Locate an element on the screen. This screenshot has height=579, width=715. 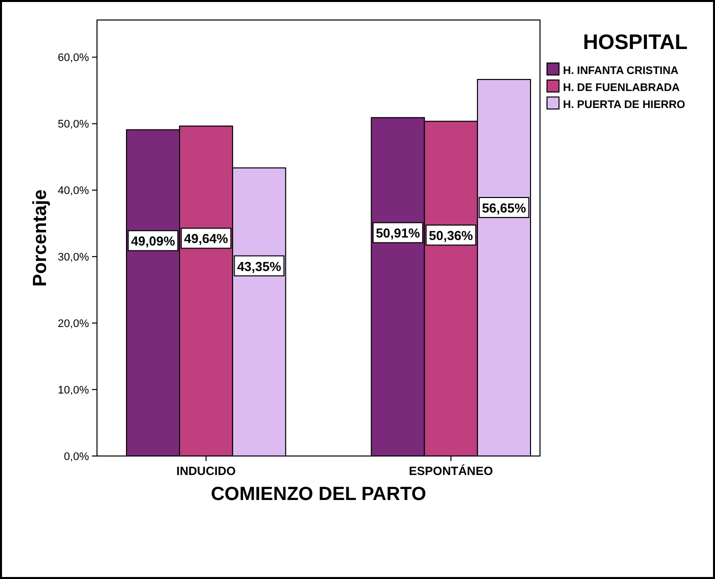
data-label: 43,35% is located at coordinates (259, 266).